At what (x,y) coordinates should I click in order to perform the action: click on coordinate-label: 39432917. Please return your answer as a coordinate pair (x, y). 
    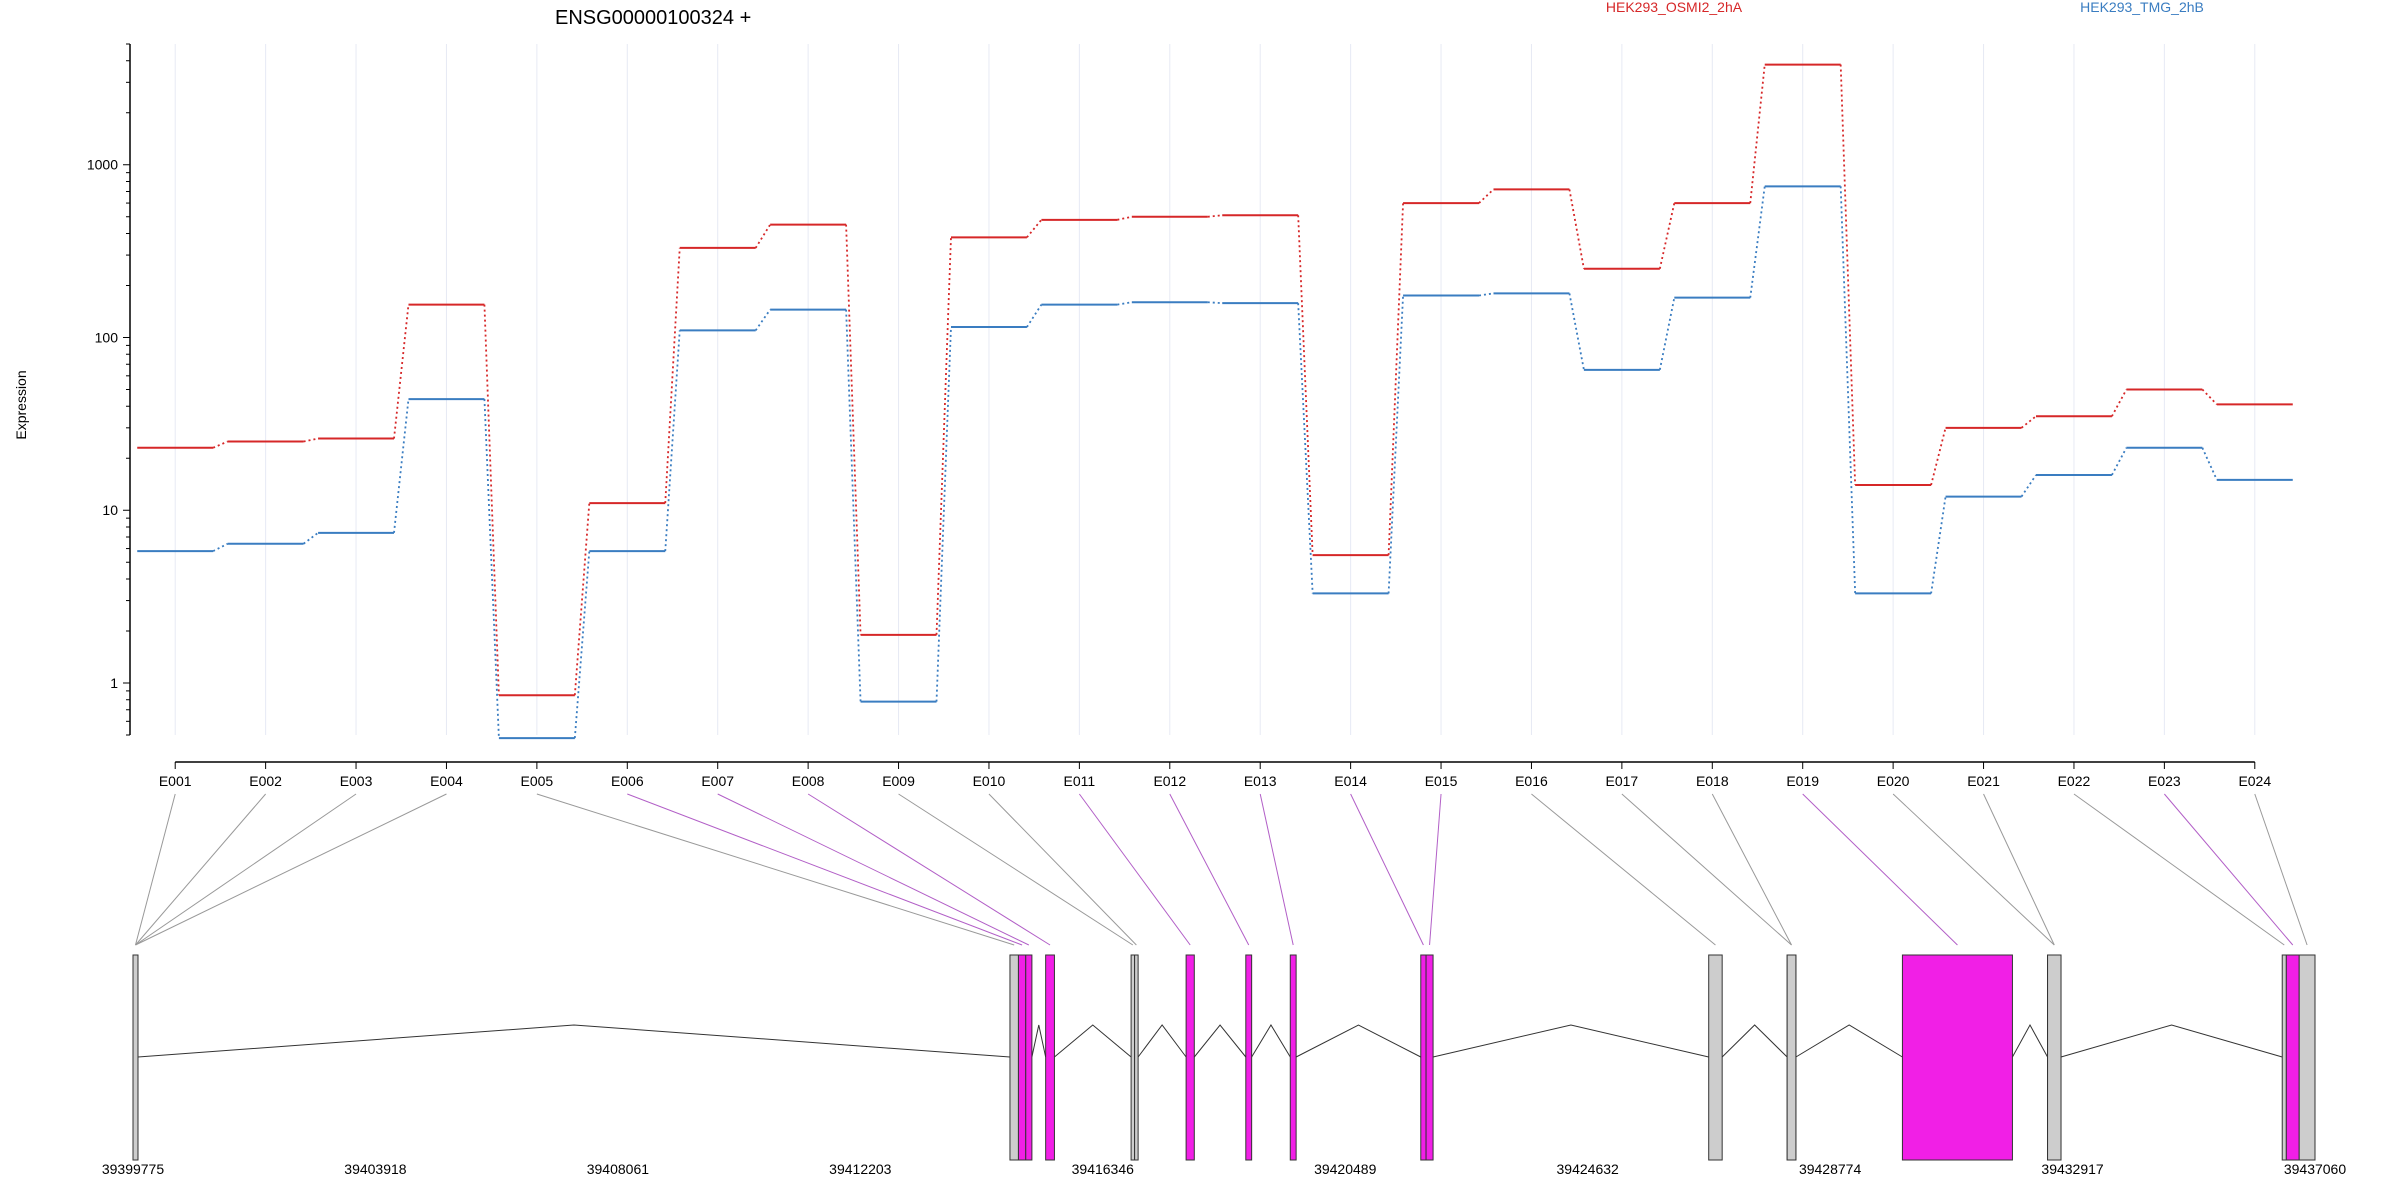
    Looking at the image, I should click on (2072, 1169).